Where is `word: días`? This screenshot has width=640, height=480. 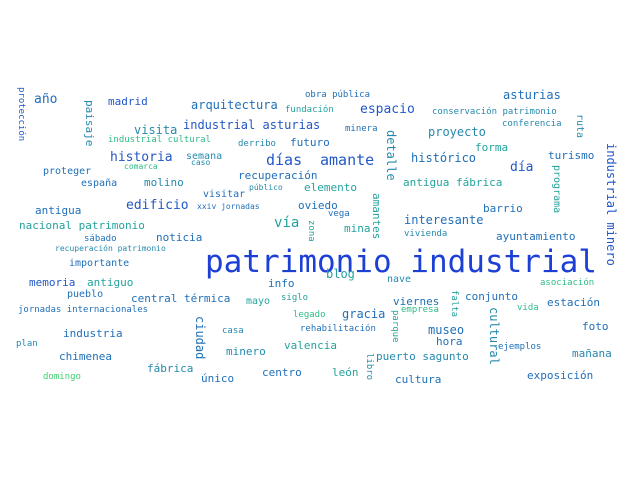
word: días is located at coordinates (284, 160).